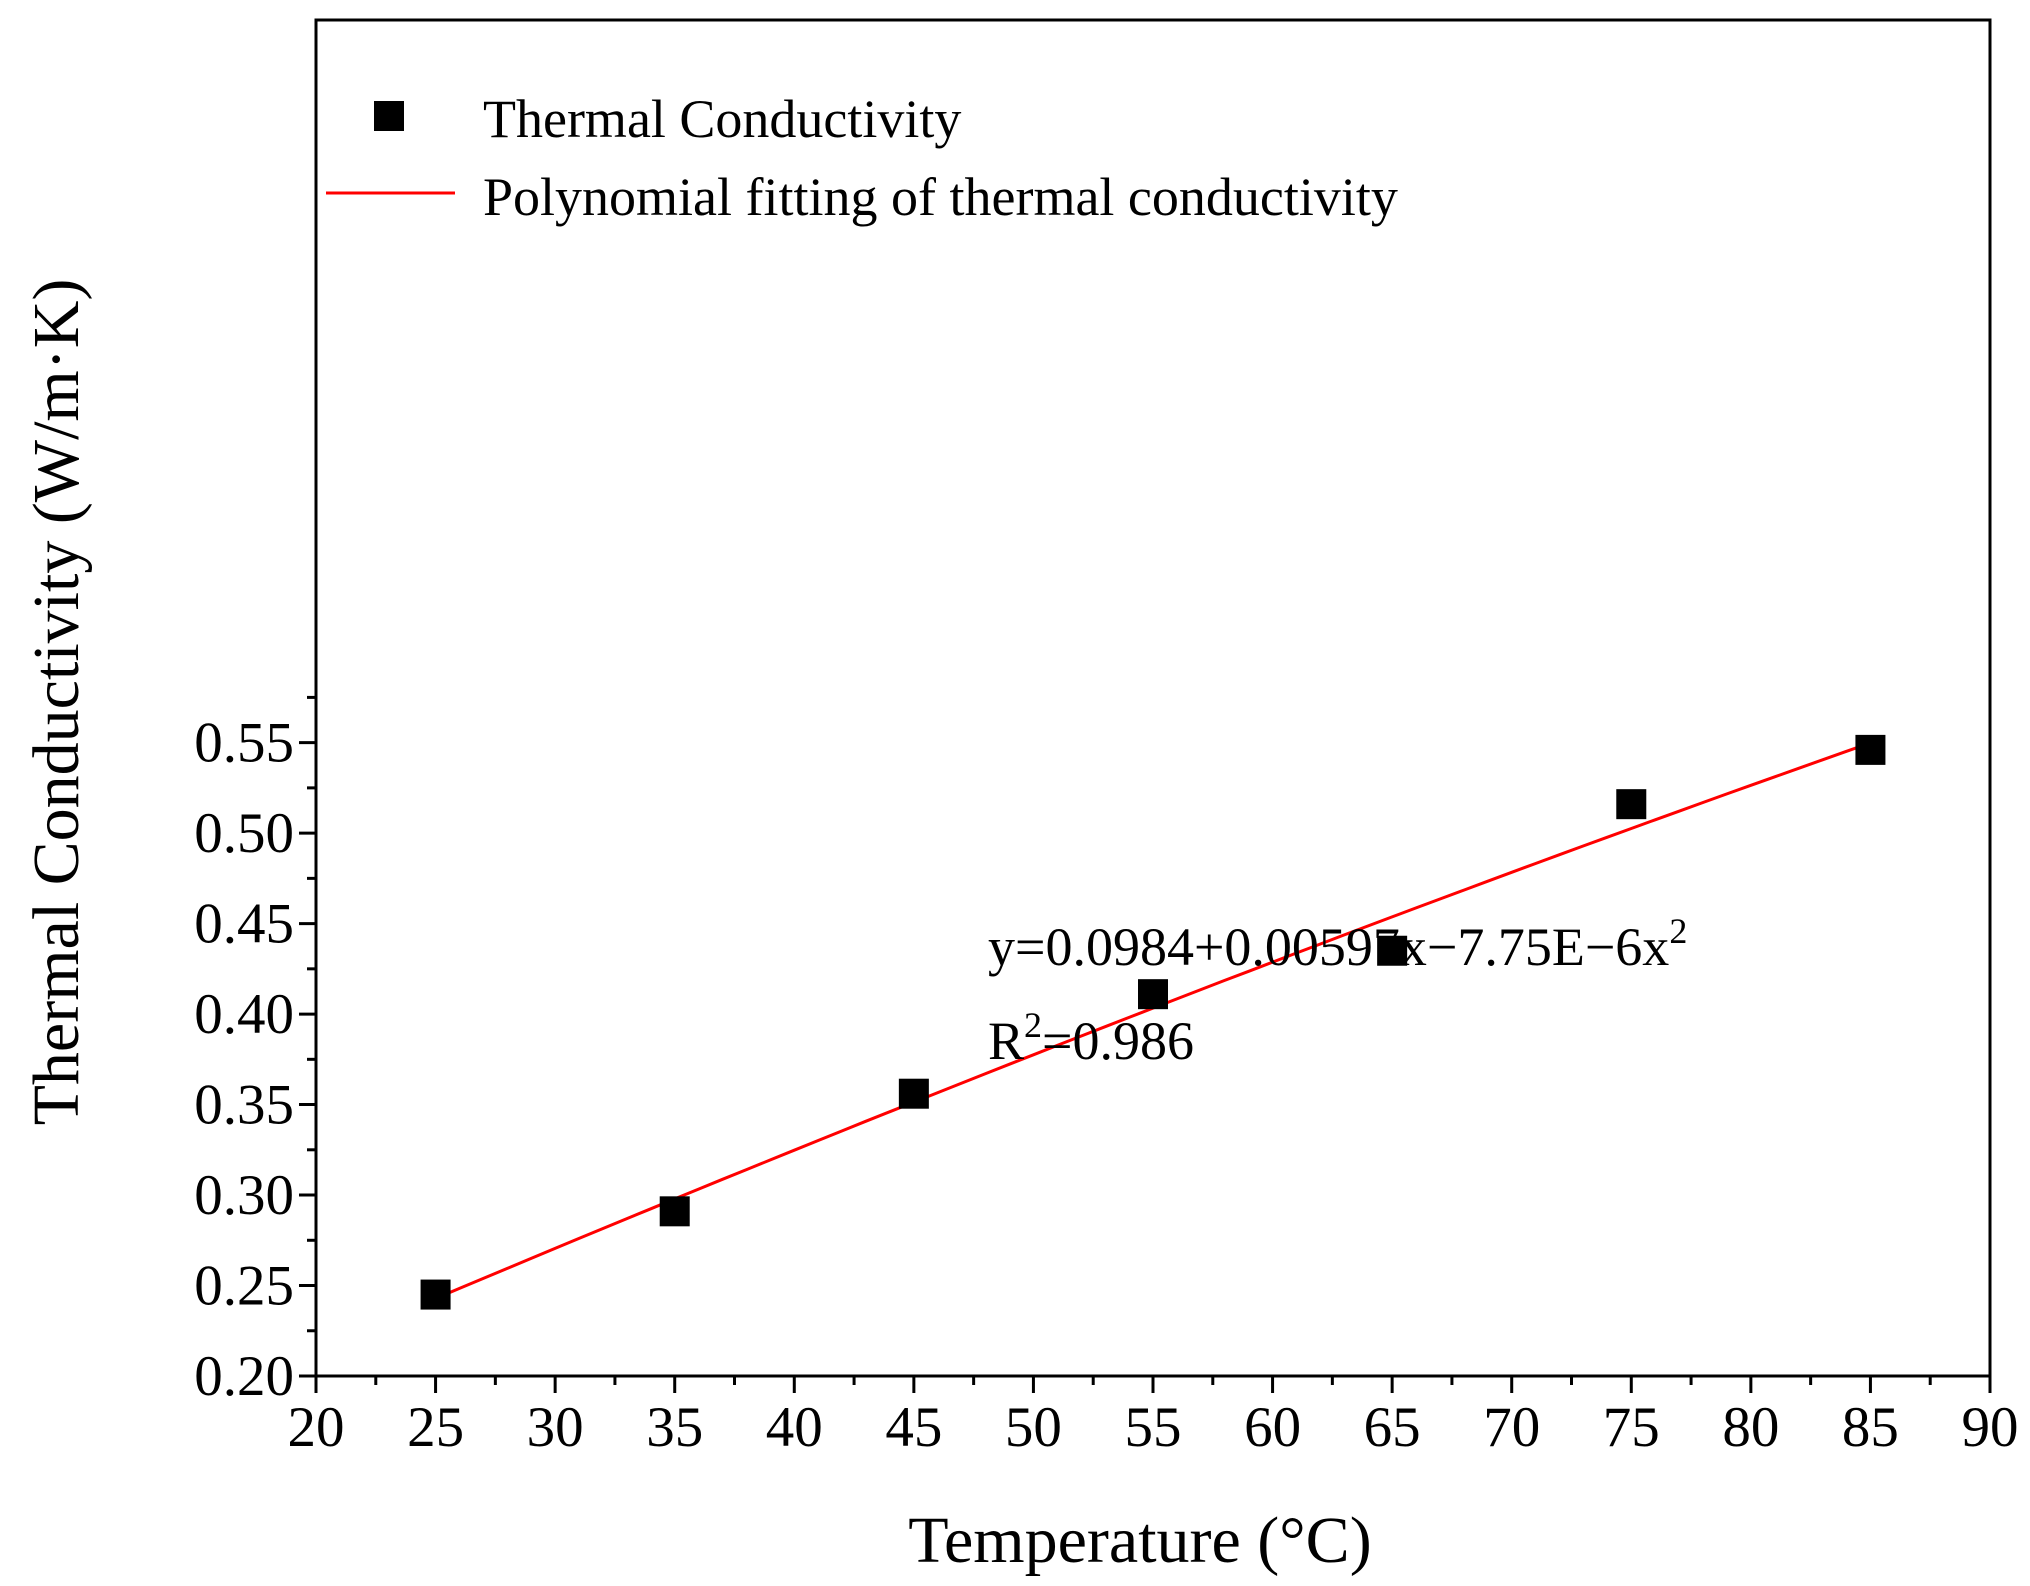 This screenshot has width=2030, height=1586. What do you see at coordinates (1870, 1427) in the screenshot?
I see `x-tick-label: 85` at bounding box center [1870, 1427].